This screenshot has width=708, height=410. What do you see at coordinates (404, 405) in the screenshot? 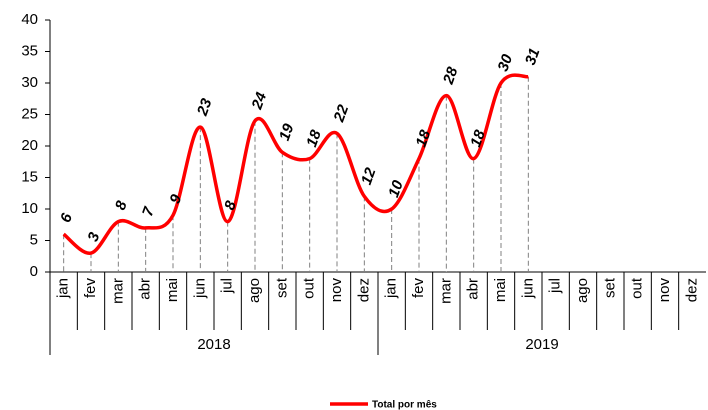
I see `legend-label: Total por mês` at bounding box center [404, 405].